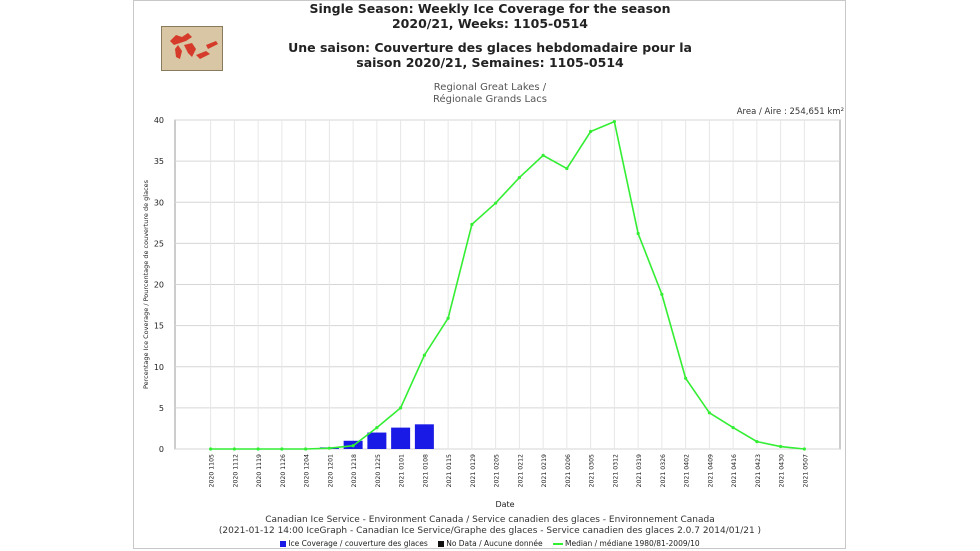 This screenshot has height=551, width=980. What do you see at coordinates (805, 471) in the screenshot?
I see `x-tick-label: 2021 0507` at bounding box center [805, 471].